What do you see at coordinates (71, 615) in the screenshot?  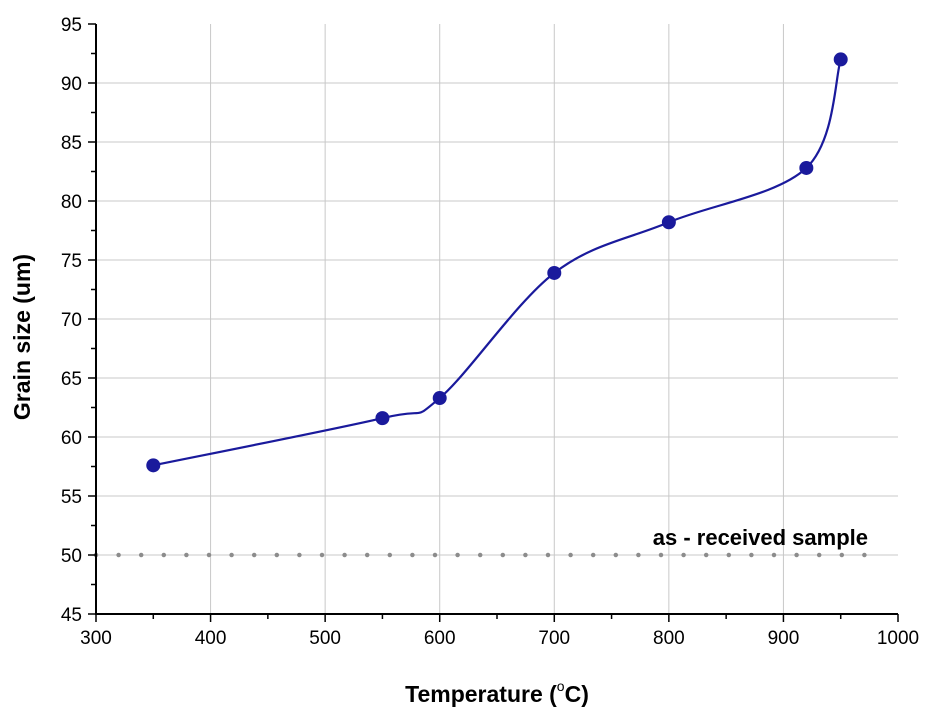 I see `y-tick-label: 45` at bounding box center [71, 615].